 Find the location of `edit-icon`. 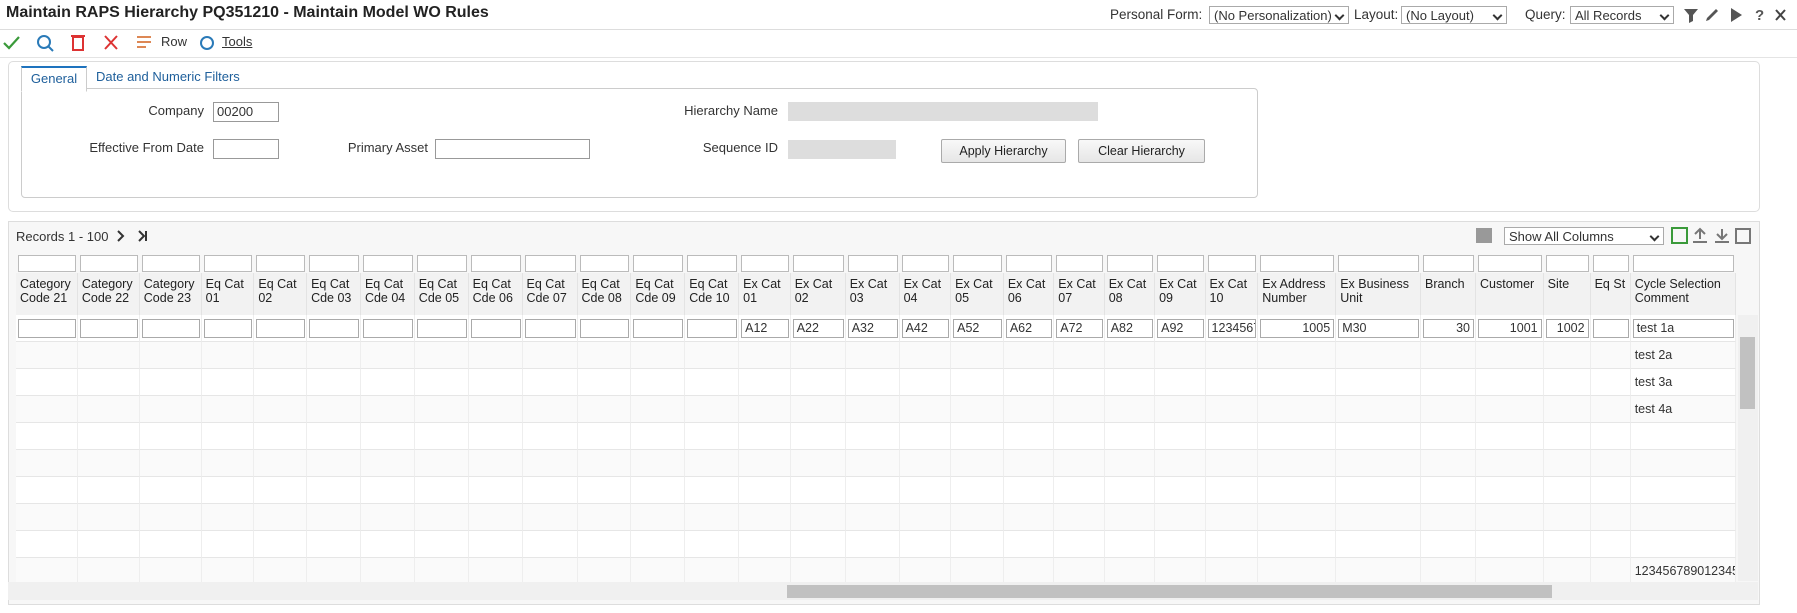

edit-icon is located at coordinates (1712, 15).